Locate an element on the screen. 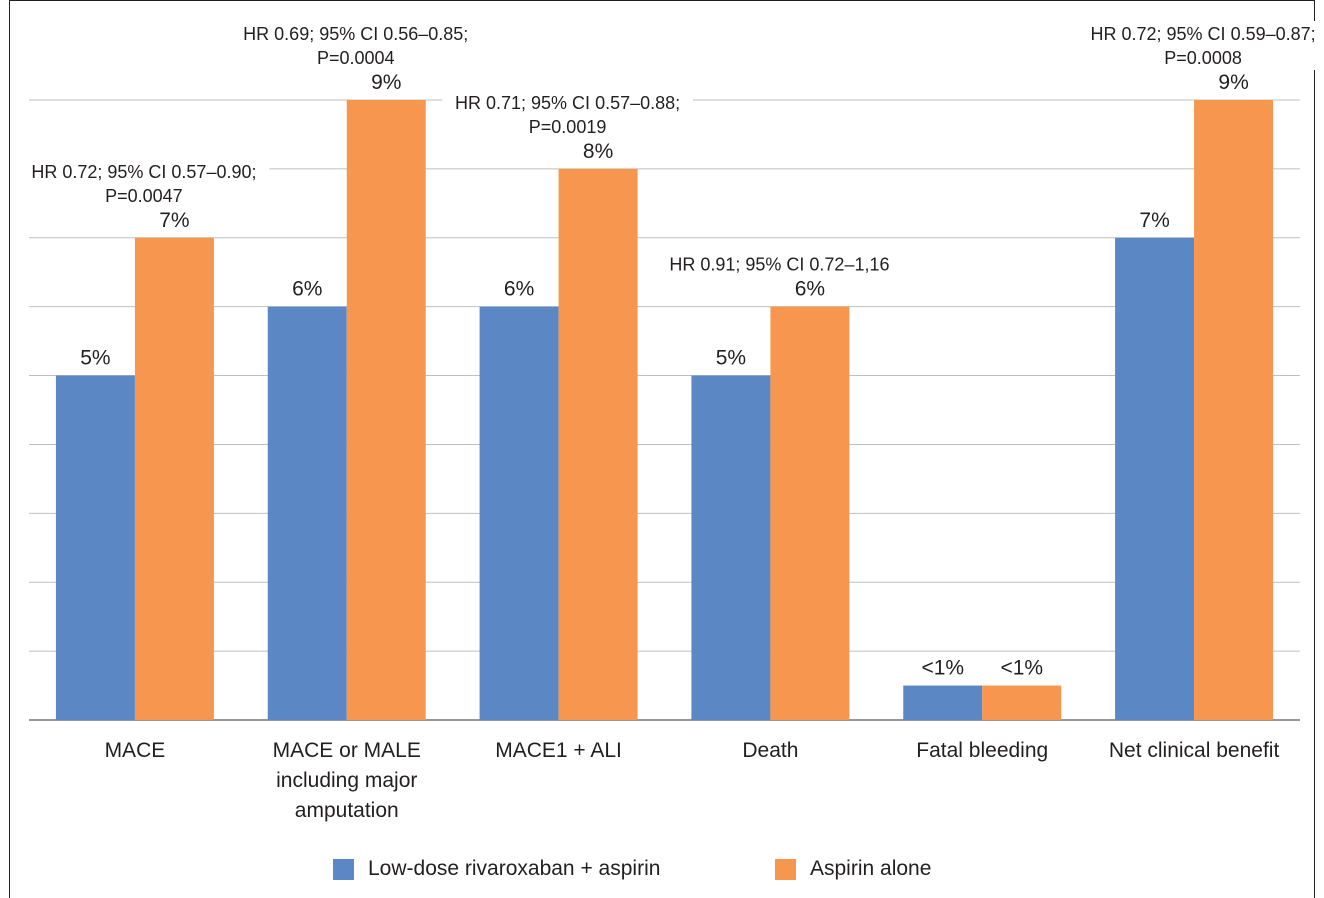 This screenshot has width=1324, height=898. hr-annotation-text: HR 0.91; 95% CI 0.72–1,16 is located at coordinates (779, 265).